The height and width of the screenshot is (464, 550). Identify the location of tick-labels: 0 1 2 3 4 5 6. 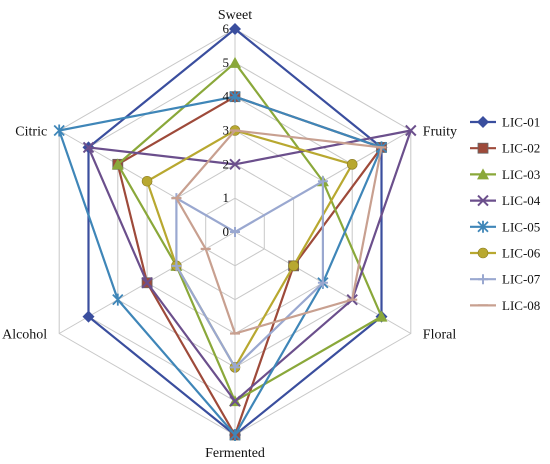
(226, 130).